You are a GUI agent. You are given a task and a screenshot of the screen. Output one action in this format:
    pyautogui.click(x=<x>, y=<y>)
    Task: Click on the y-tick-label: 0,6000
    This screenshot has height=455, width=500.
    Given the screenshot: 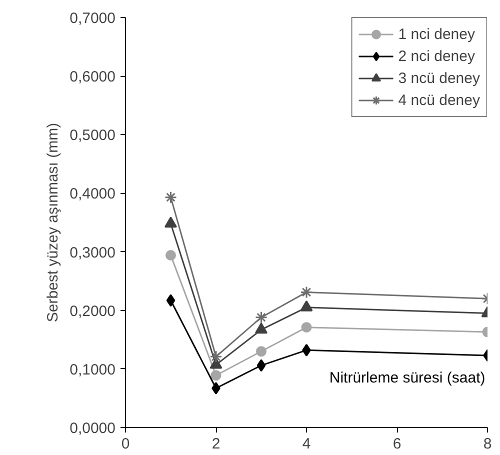 What is the action you would take?
    pyautogui.click(x=93, y=77)
    